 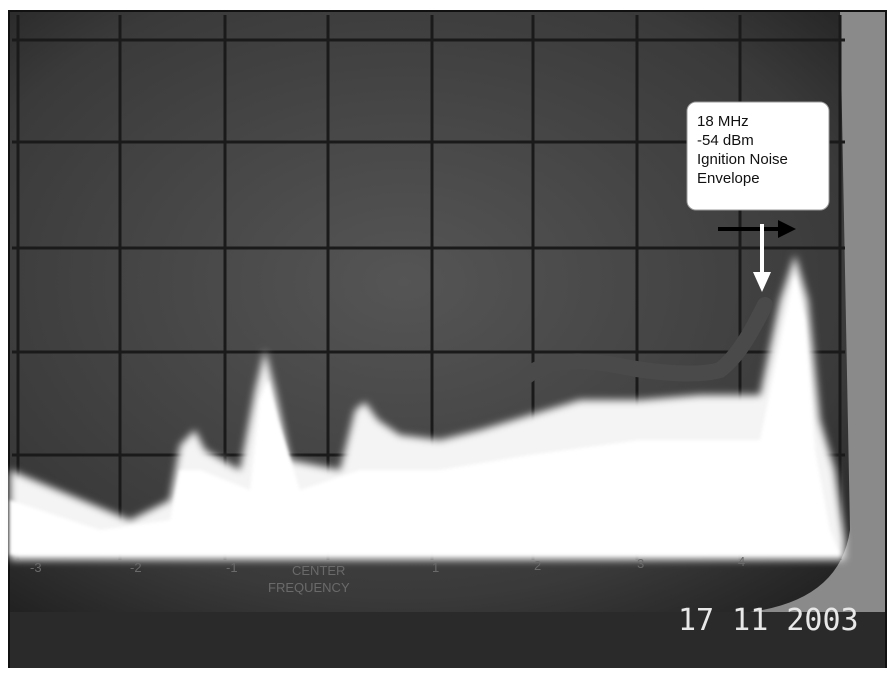 What do you see at coordinates (725, 140) in the screenshot?
I see `annotation-line: -54 dBm` at bounding box center [725, 140].